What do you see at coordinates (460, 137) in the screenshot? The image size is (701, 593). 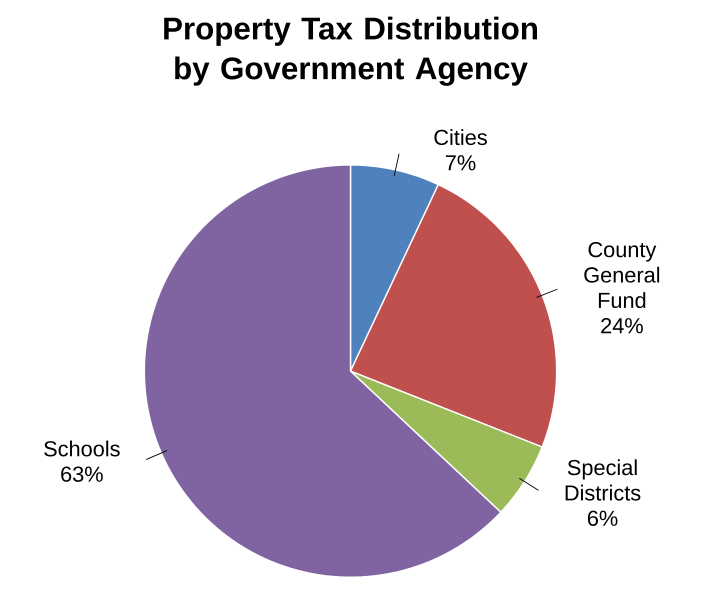 I see `slice-label: Cities` at bounding box center [460, 137].